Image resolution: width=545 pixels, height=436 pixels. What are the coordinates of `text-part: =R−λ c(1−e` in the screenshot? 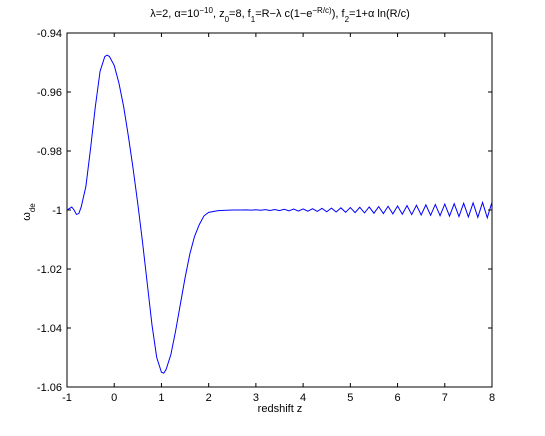 It's located at (283, 14).